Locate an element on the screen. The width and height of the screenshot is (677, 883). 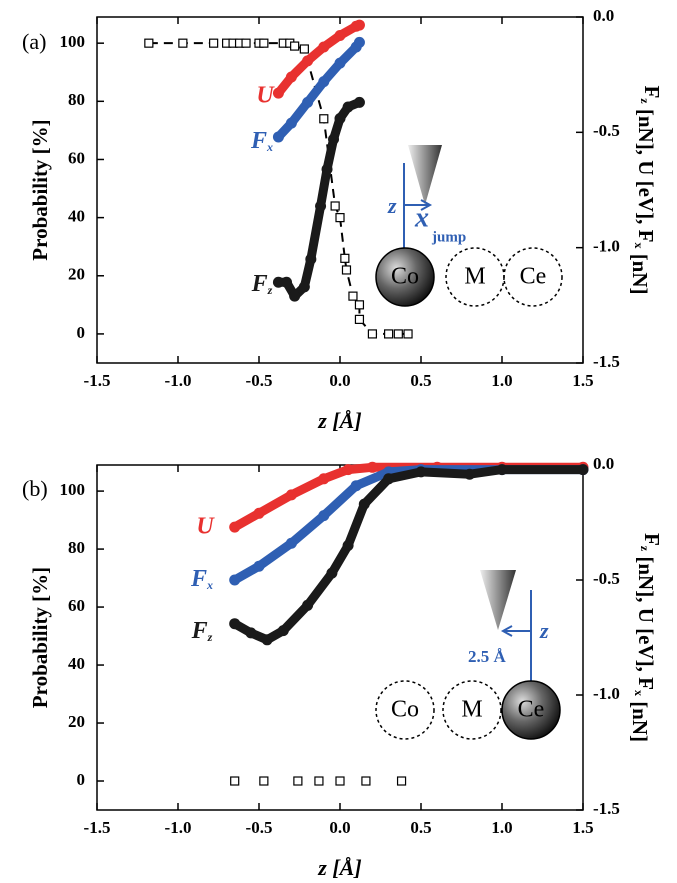
annotation: jump is located at coordinates (448, 237).